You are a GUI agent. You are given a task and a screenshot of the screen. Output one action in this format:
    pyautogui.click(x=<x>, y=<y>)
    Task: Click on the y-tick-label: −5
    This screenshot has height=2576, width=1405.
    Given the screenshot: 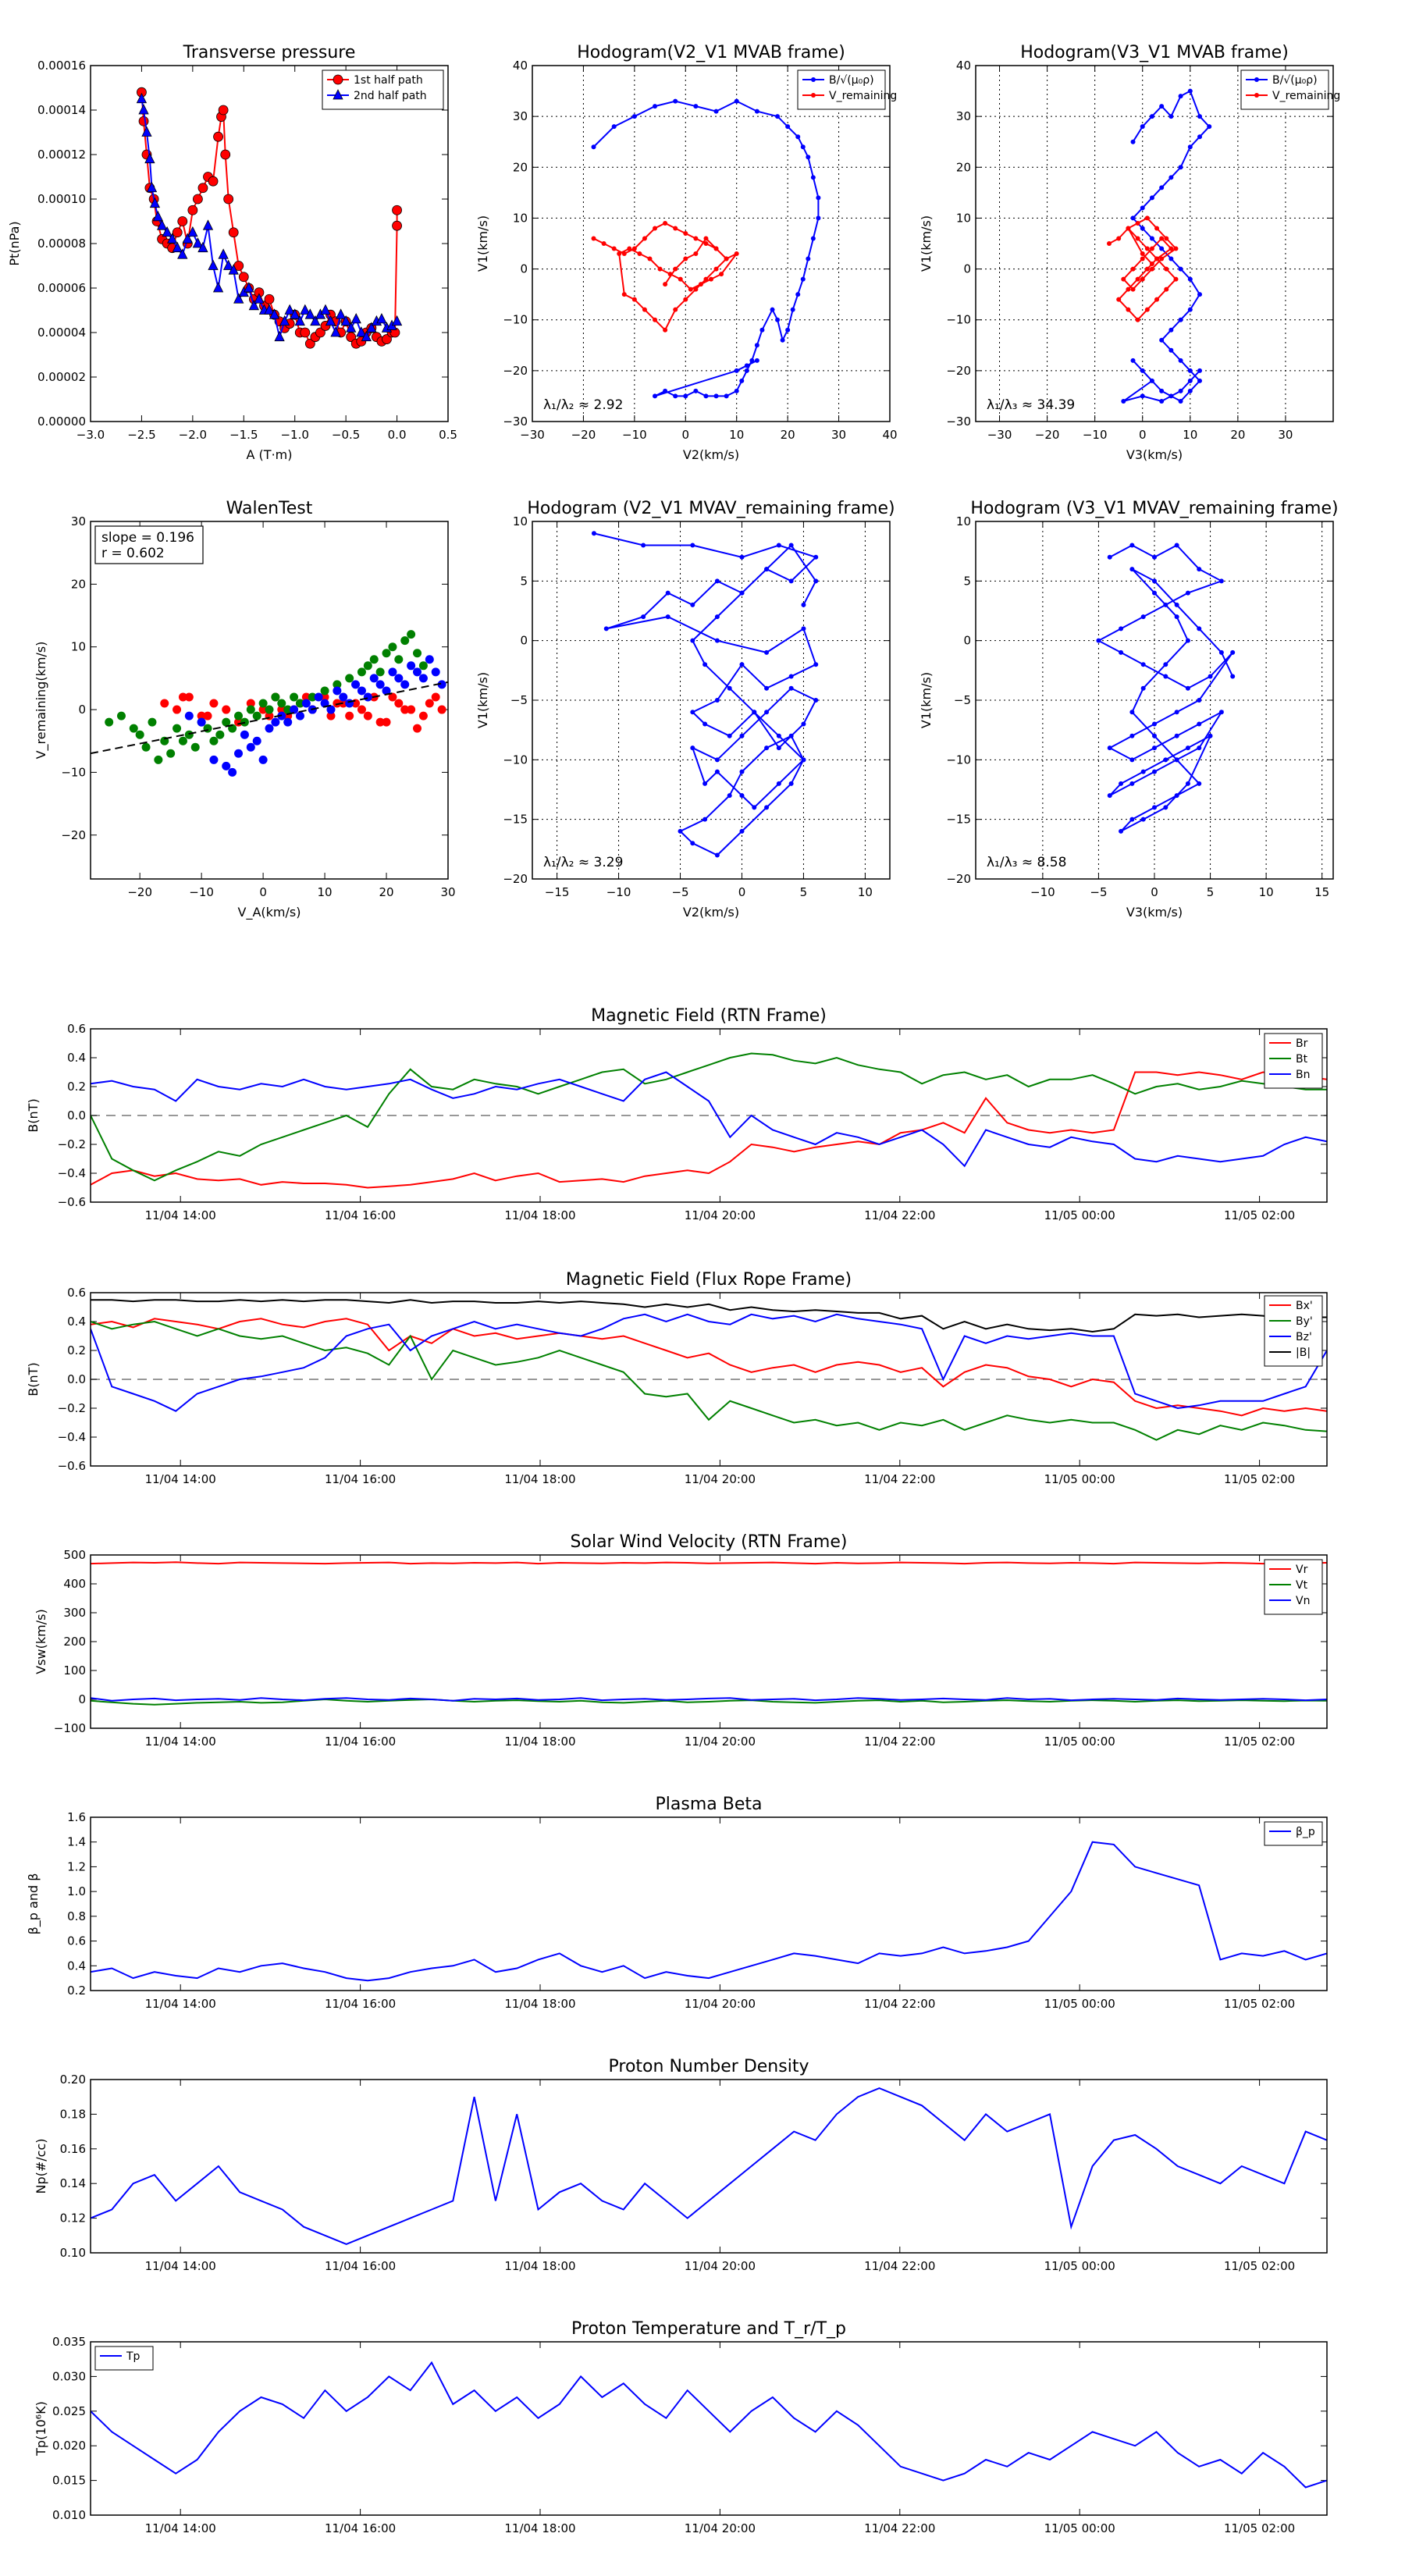 What is the action you would take?
    pyautogui.click(x=519, y=700)
    